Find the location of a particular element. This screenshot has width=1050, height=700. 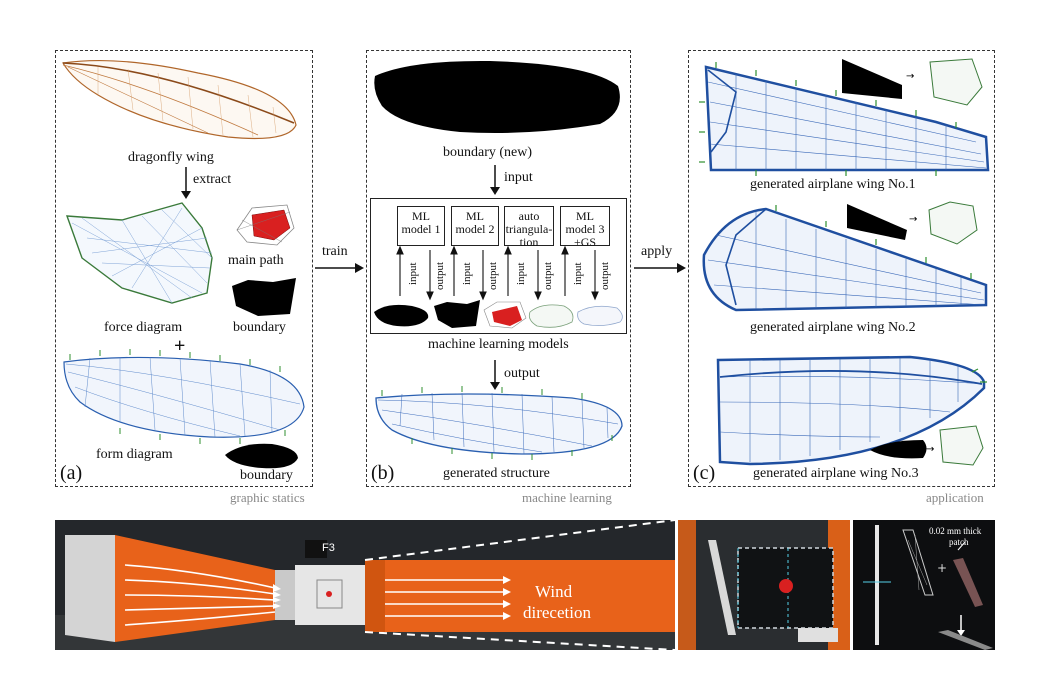

patch-drawing: + is located at coordinates (924, 585).